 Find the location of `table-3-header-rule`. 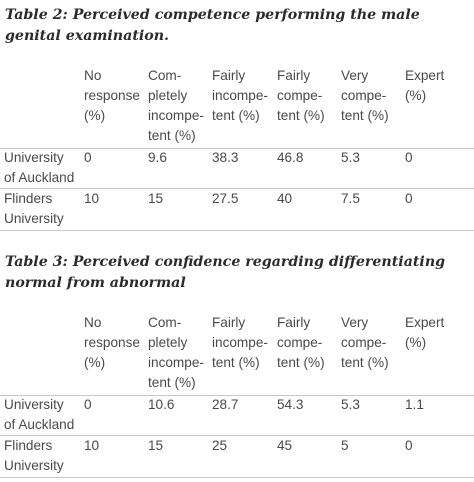

table-3-header-rule is located at coordinates (237, 395).